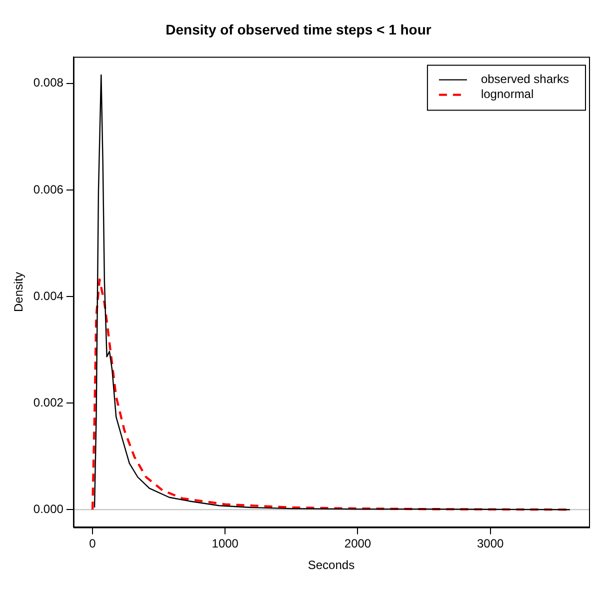  What do you see at coordinates (358, 543) in the screenshot?
I see `x-tick-label: 2000` at bounding box center [358, 543].